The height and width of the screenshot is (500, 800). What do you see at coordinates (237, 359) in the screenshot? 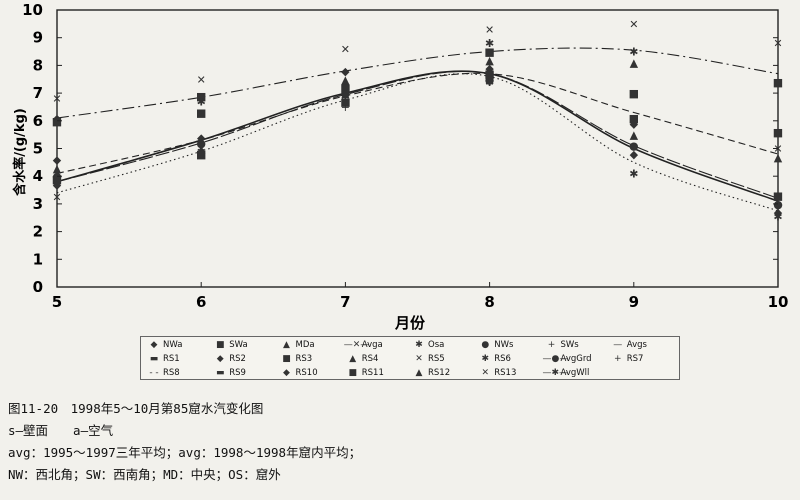
I see `legend-label: RS2` at bounding box center [237, 359].